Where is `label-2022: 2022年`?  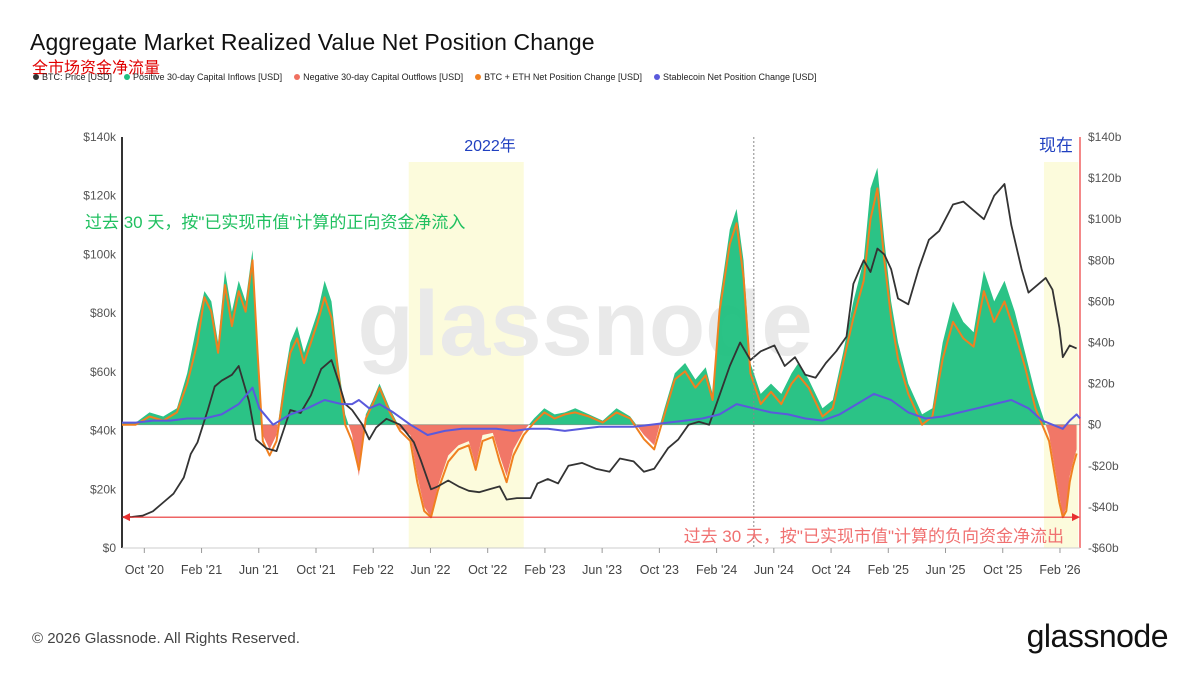 label-2022: 2022年 is located at coordinates (490, 146).